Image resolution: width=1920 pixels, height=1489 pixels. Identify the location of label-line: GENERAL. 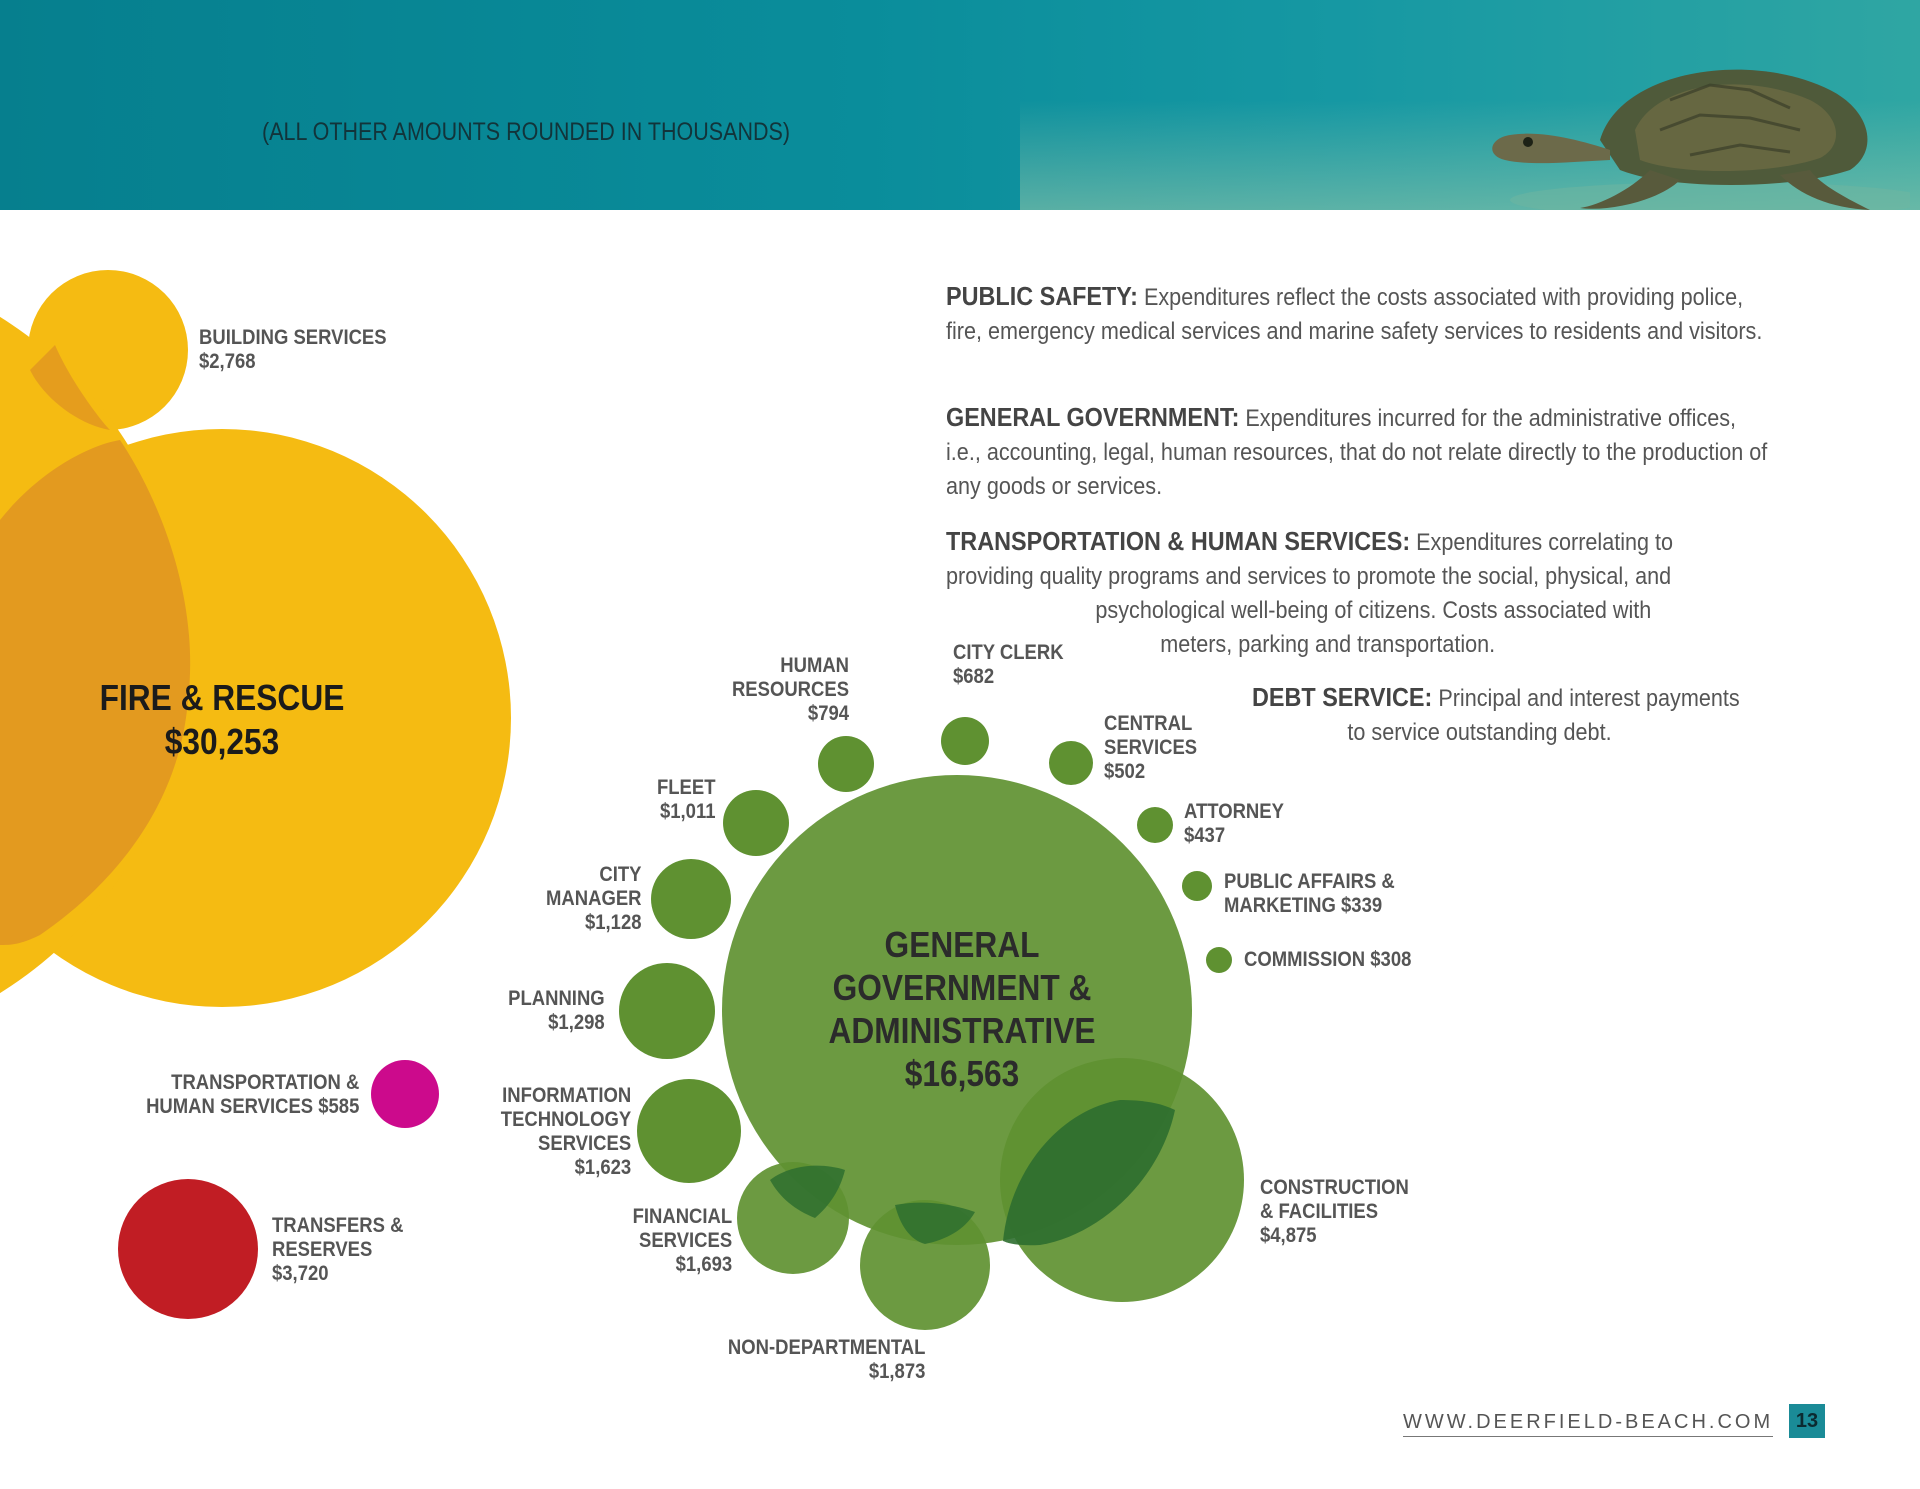
(962, 944).